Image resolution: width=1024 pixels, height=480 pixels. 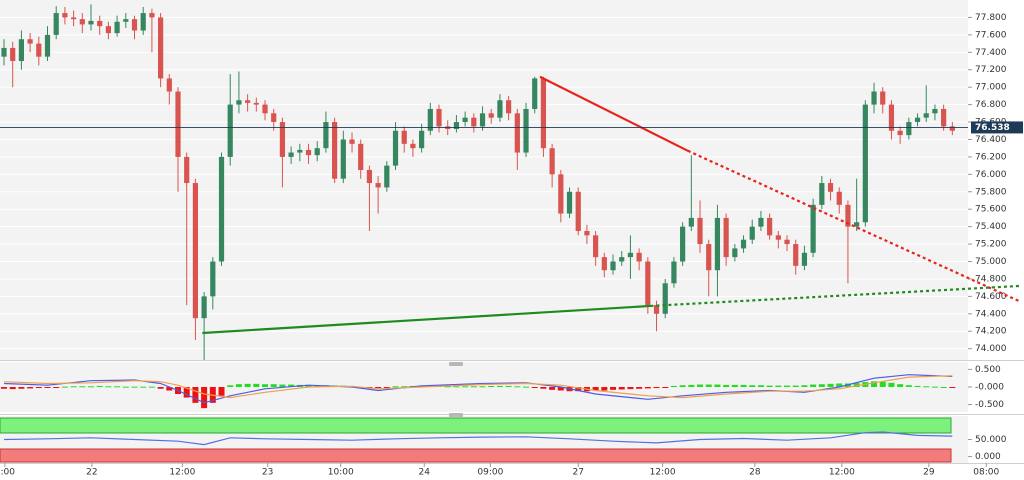 I want to click on y-tick-label: 77.400, so click(x=991, y=53).